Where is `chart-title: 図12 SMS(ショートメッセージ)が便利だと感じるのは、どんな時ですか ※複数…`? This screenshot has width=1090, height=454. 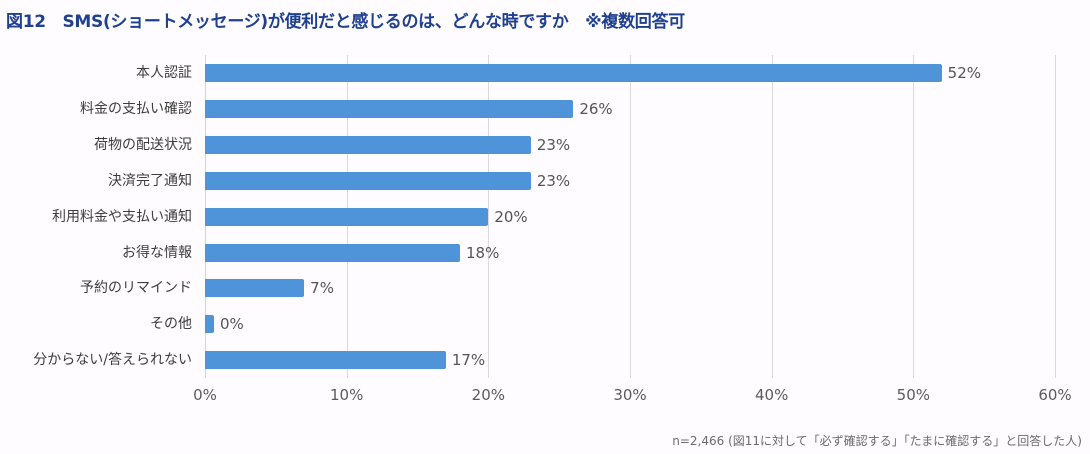
chart-title: 図12 SMS(ショートメッセージ)が便利だと感じるのは、どんな時ですか ※複数… is located at coordinates (345, 22).